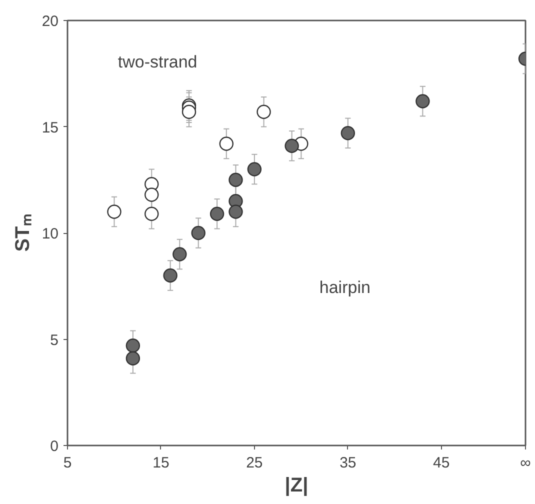  I want to click on y-tick-label: 5, so click(54, 340).